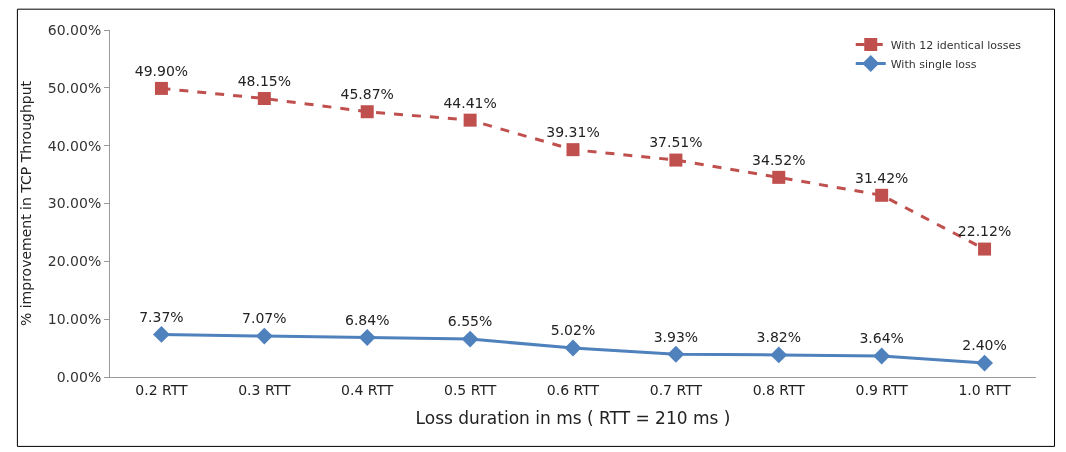 The width and height of the screenshot is (1066, 452). What do you see at coordinates (367, 319) in the screenshot?
I see `data-label: 6.84%` at bounding box center [367, 319].